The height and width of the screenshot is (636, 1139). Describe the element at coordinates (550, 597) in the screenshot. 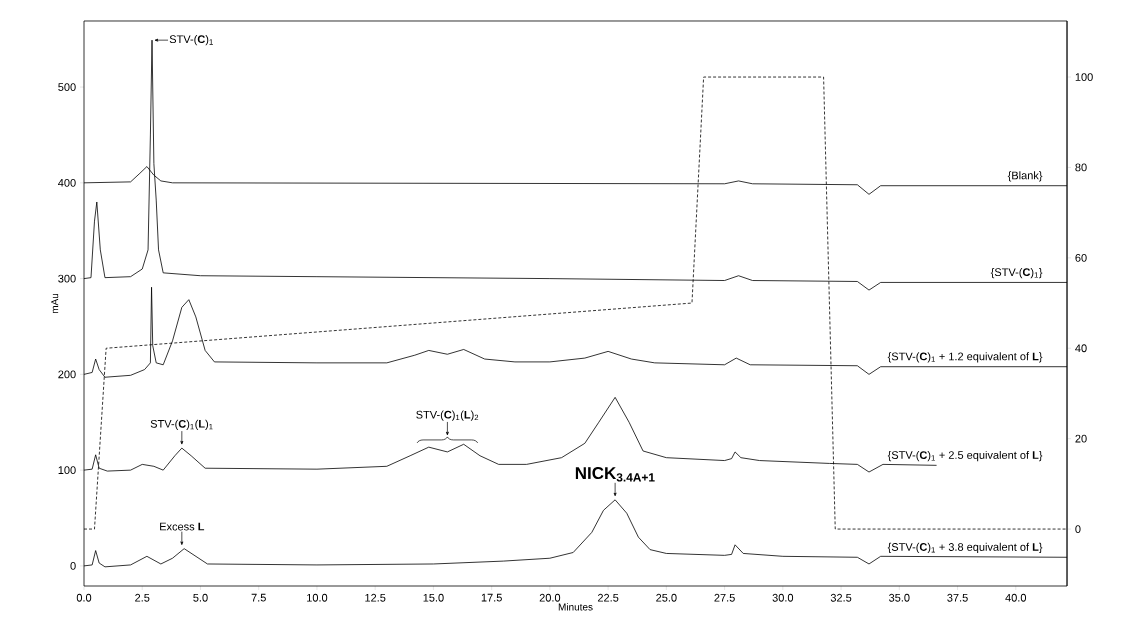

I see `x-tick-label: 20.0` at that location.